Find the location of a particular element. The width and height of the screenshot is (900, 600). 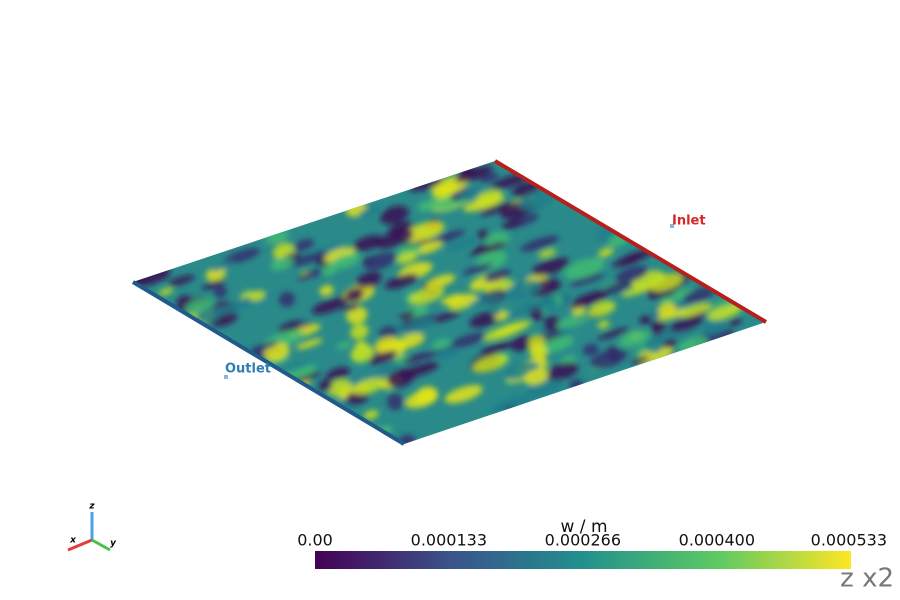

outlet-edge is located at coordinates (268, 363).